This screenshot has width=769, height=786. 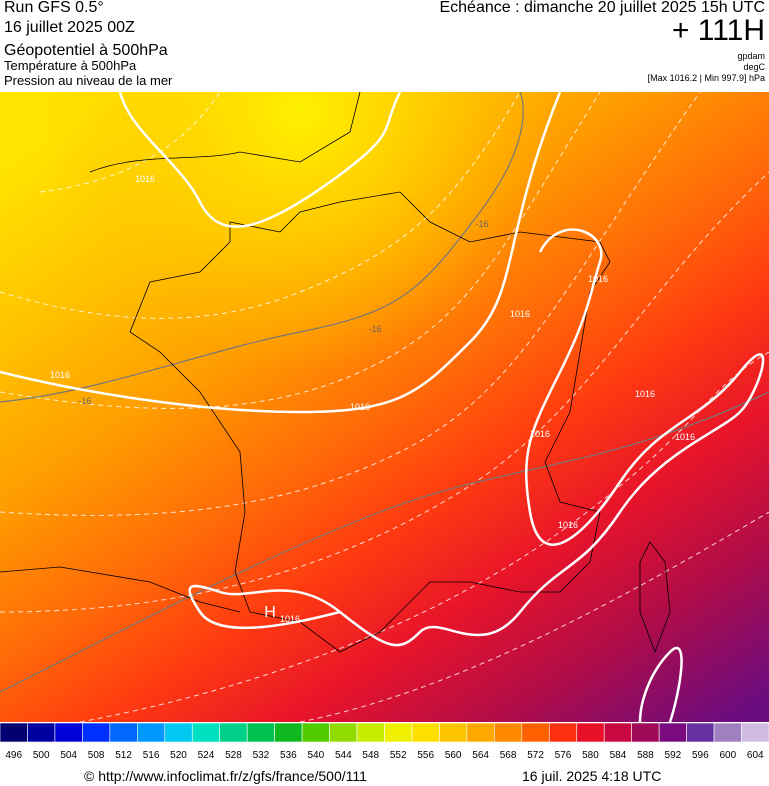 I want to click on colorbar-label: 520, so click(x=178, y=755).